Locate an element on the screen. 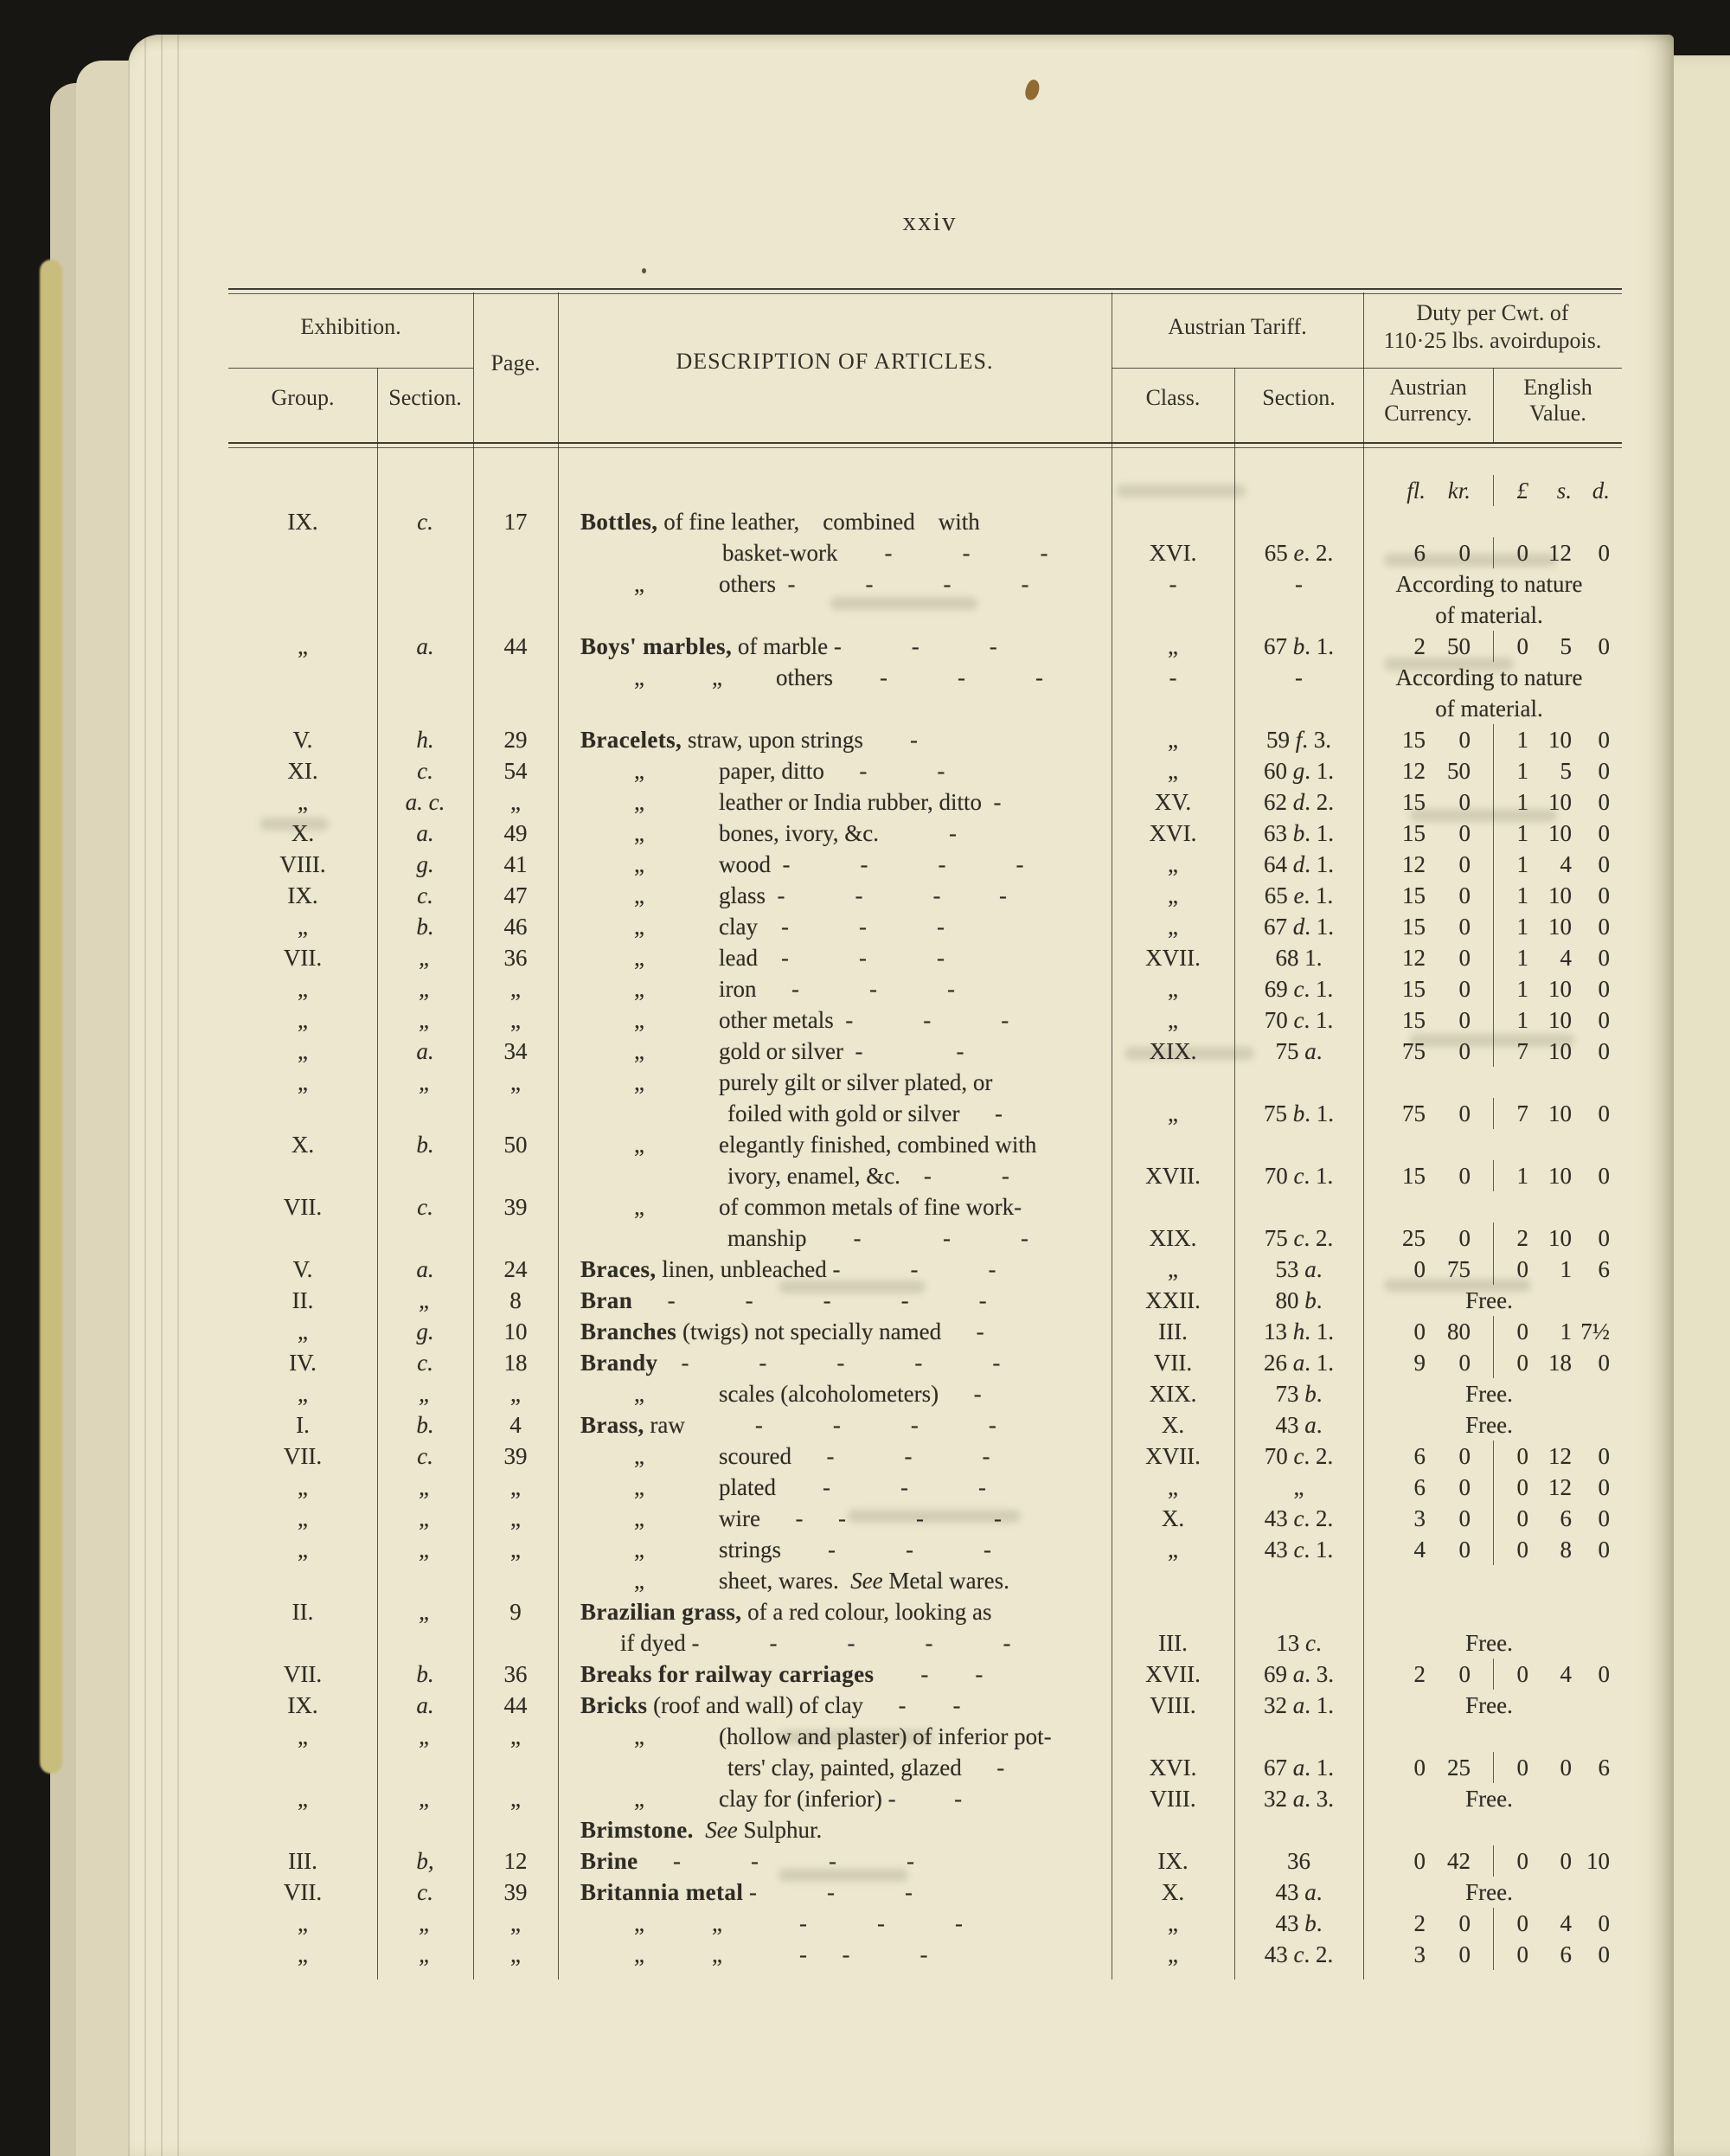 This screenshot has width=1730, height=2156. cell-description: „ clay - - - is located at coordinates (789, 926).